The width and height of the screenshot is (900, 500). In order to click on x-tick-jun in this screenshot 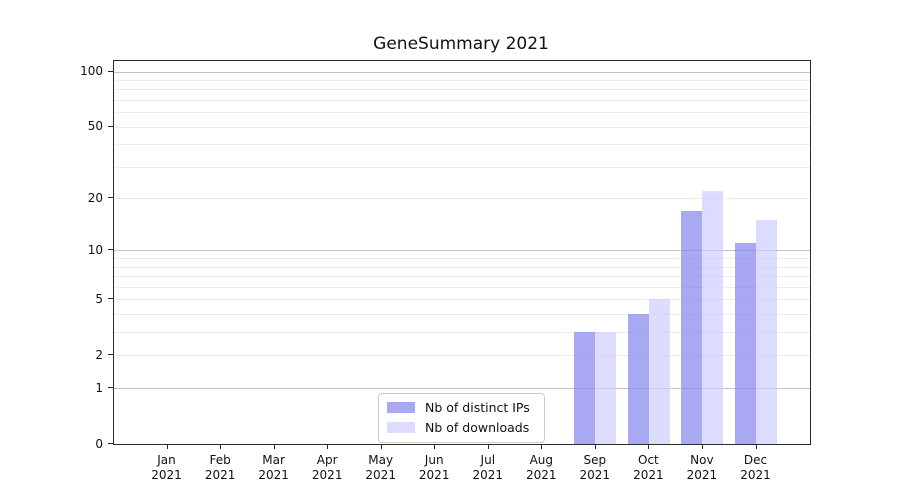, I will do `click(435, 446)`.